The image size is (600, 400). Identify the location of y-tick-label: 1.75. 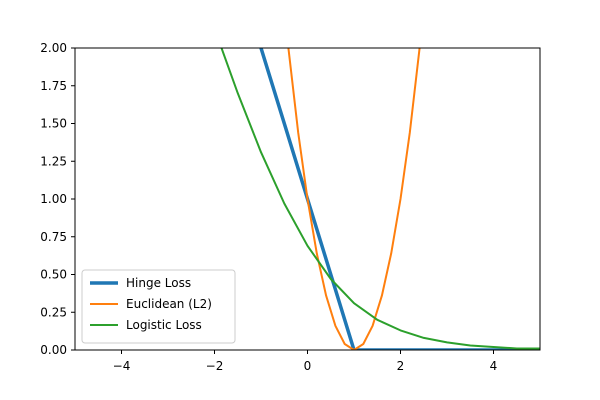
(53, 86).